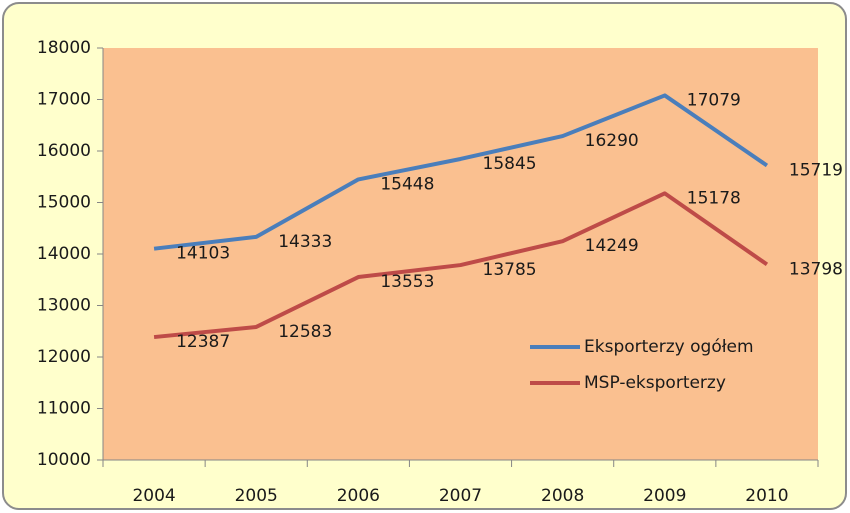 The width and height of the screenshot is (850, 513). Describe the element at coordinates (510, 164) in the screenshot. I see `data-label: 15845` at that location.